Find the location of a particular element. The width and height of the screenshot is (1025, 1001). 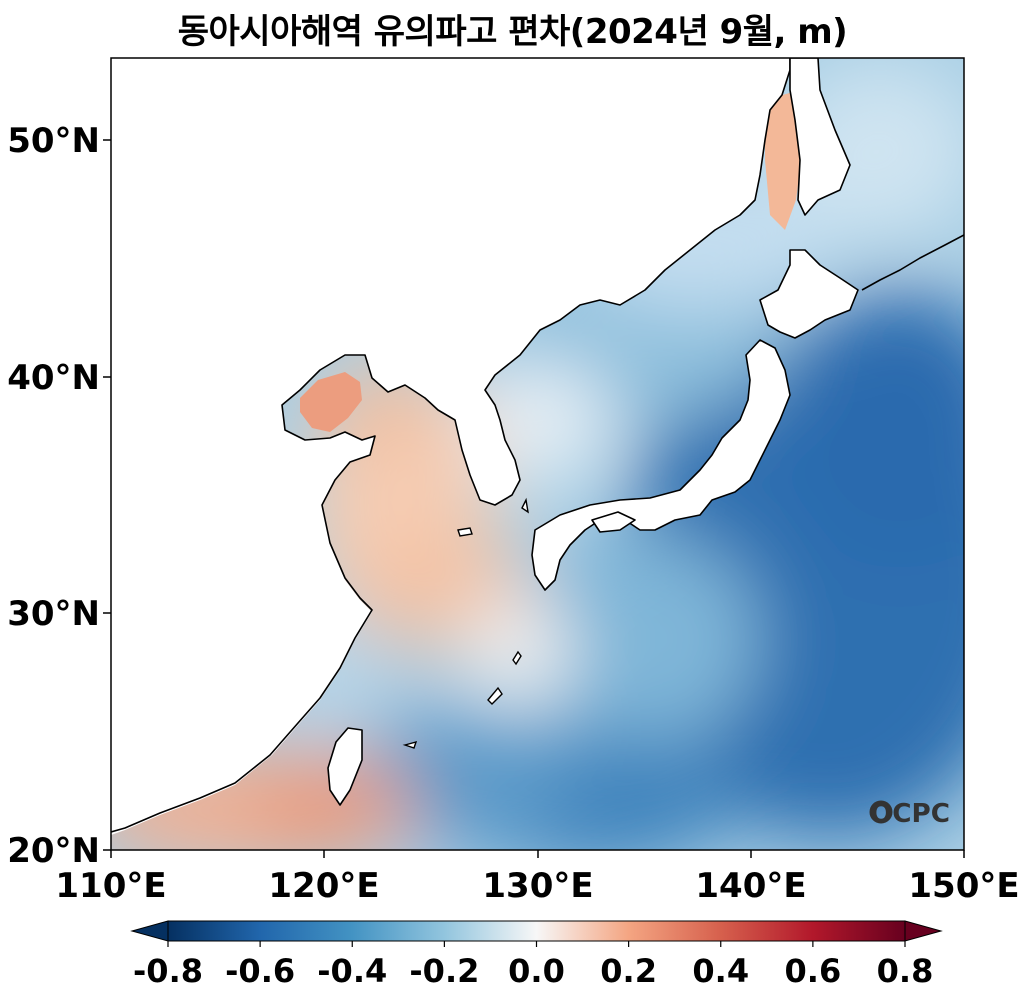

sakhalin-coast is located at coordinates (820, 137).